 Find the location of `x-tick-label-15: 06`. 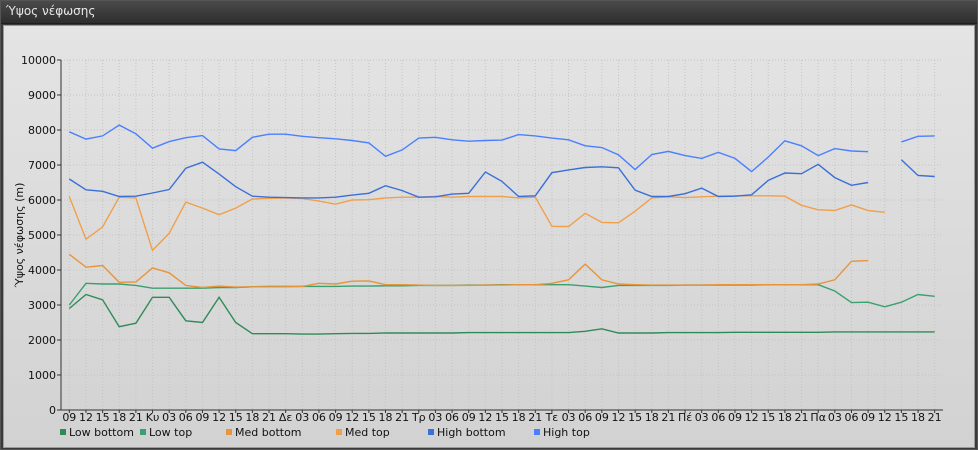

x-tick-label-15: 06 is located at coordinates (319, 417).